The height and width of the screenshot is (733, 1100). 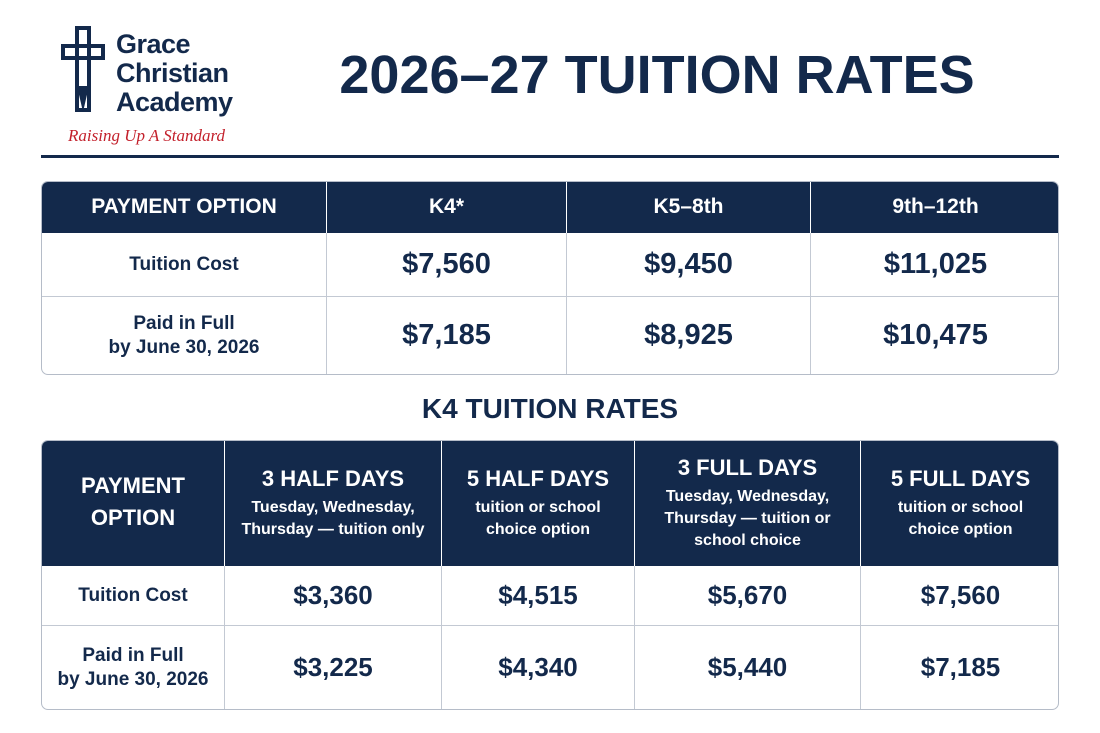 What do you see at coordinates (153, 44) in the screenshot?
I see `logo-name: Grace` at bounding box center [153, 44].